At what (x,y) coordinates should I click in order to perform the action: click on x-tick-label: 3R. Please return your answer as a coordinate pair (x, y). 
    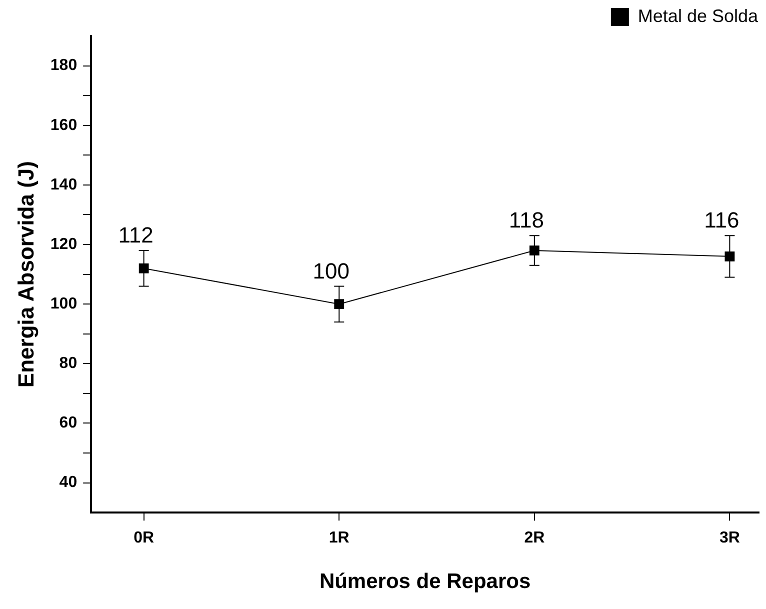
    Looking at the image, I should click on (729, 538).